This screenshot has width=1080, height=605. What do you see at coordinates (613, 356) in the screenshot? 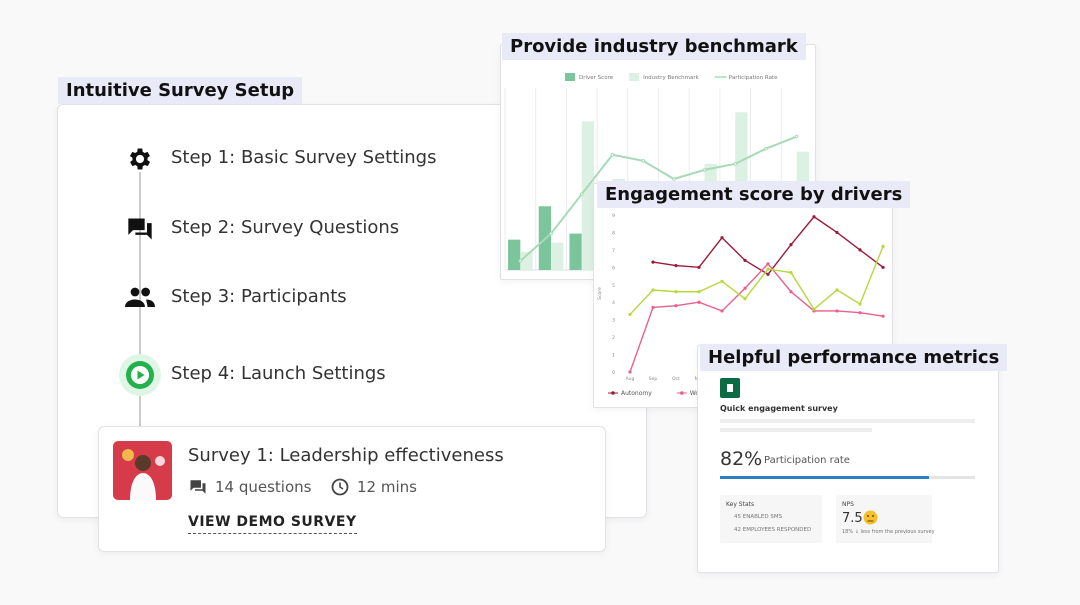
I see `y-tick-label: 1` at bounding box center [613, 356].